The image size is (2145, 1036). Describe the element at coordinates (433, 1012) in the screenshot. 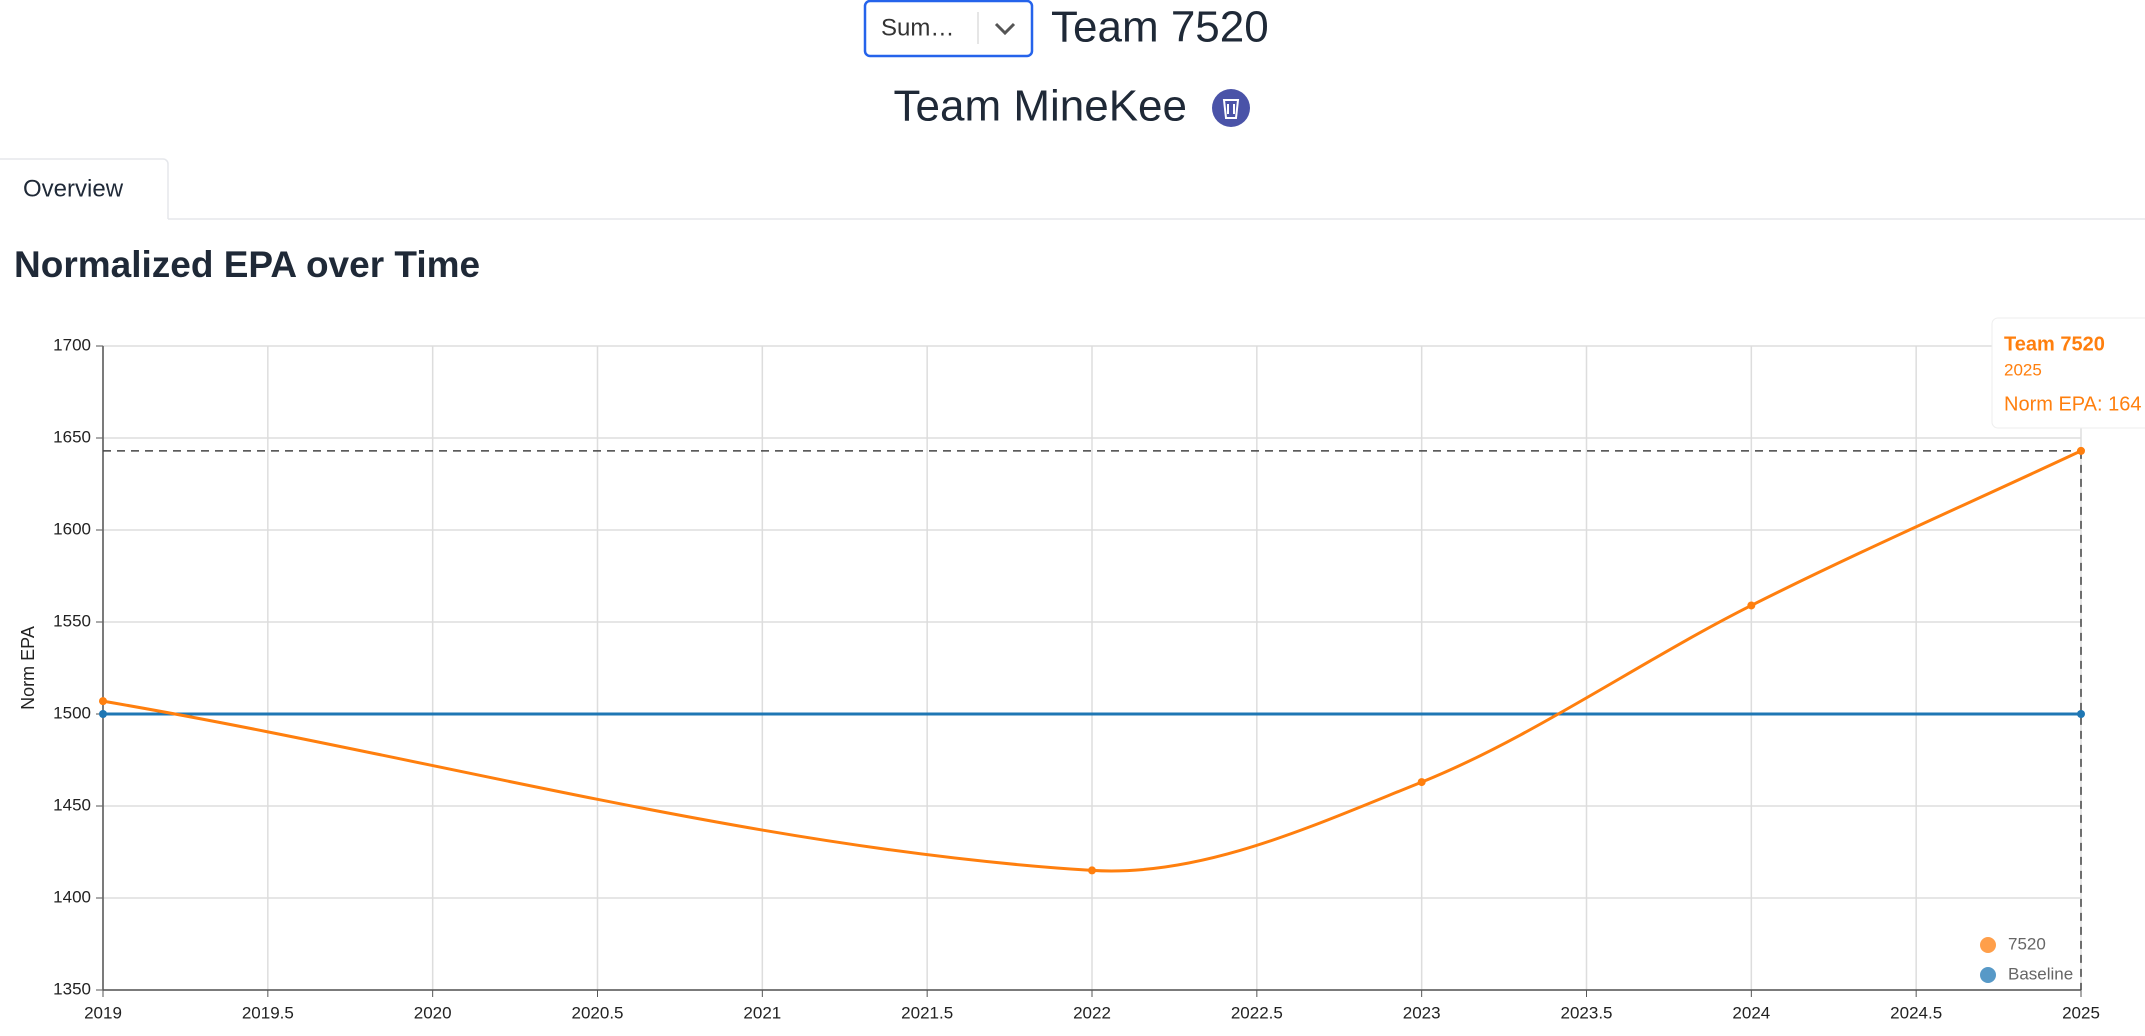

I see `x-tick-label: 2020` at that location.